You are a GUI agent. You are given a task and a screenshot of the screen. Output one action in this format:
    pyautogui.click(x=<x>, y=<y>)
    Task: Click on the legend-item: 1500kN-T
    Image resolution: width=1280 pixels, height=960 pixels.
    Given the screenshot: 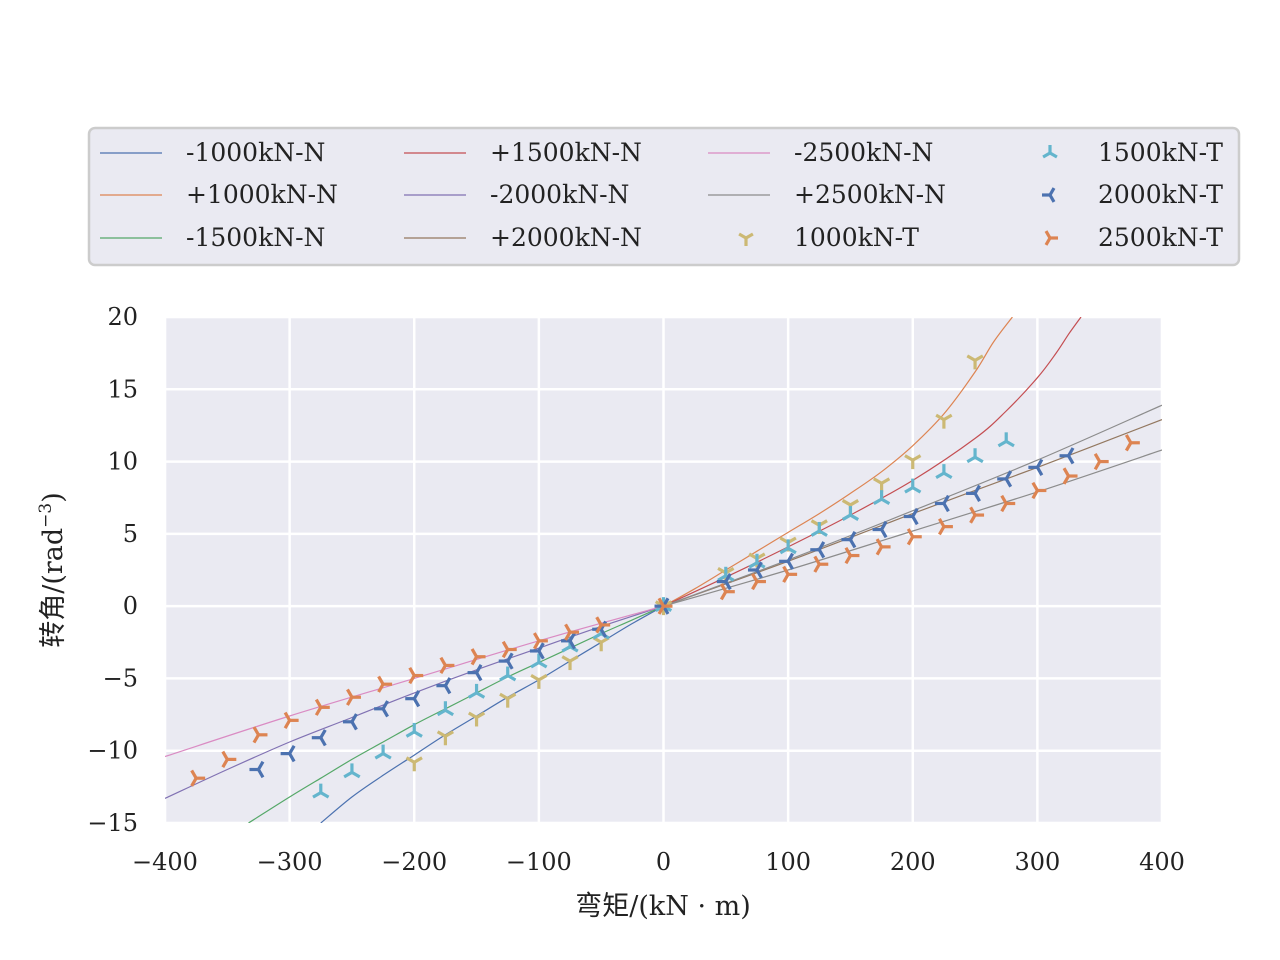 What is the action you would take?
    pyautogui.click(x=1132, y=152)
    